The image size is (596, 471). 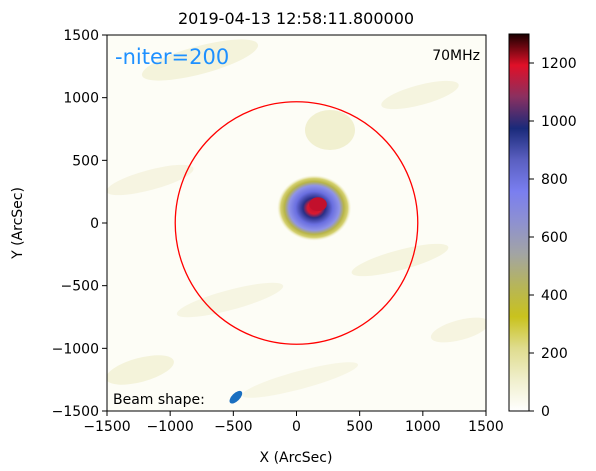 I want to click on y-tick-label: 500, so click(x=85, y=161).